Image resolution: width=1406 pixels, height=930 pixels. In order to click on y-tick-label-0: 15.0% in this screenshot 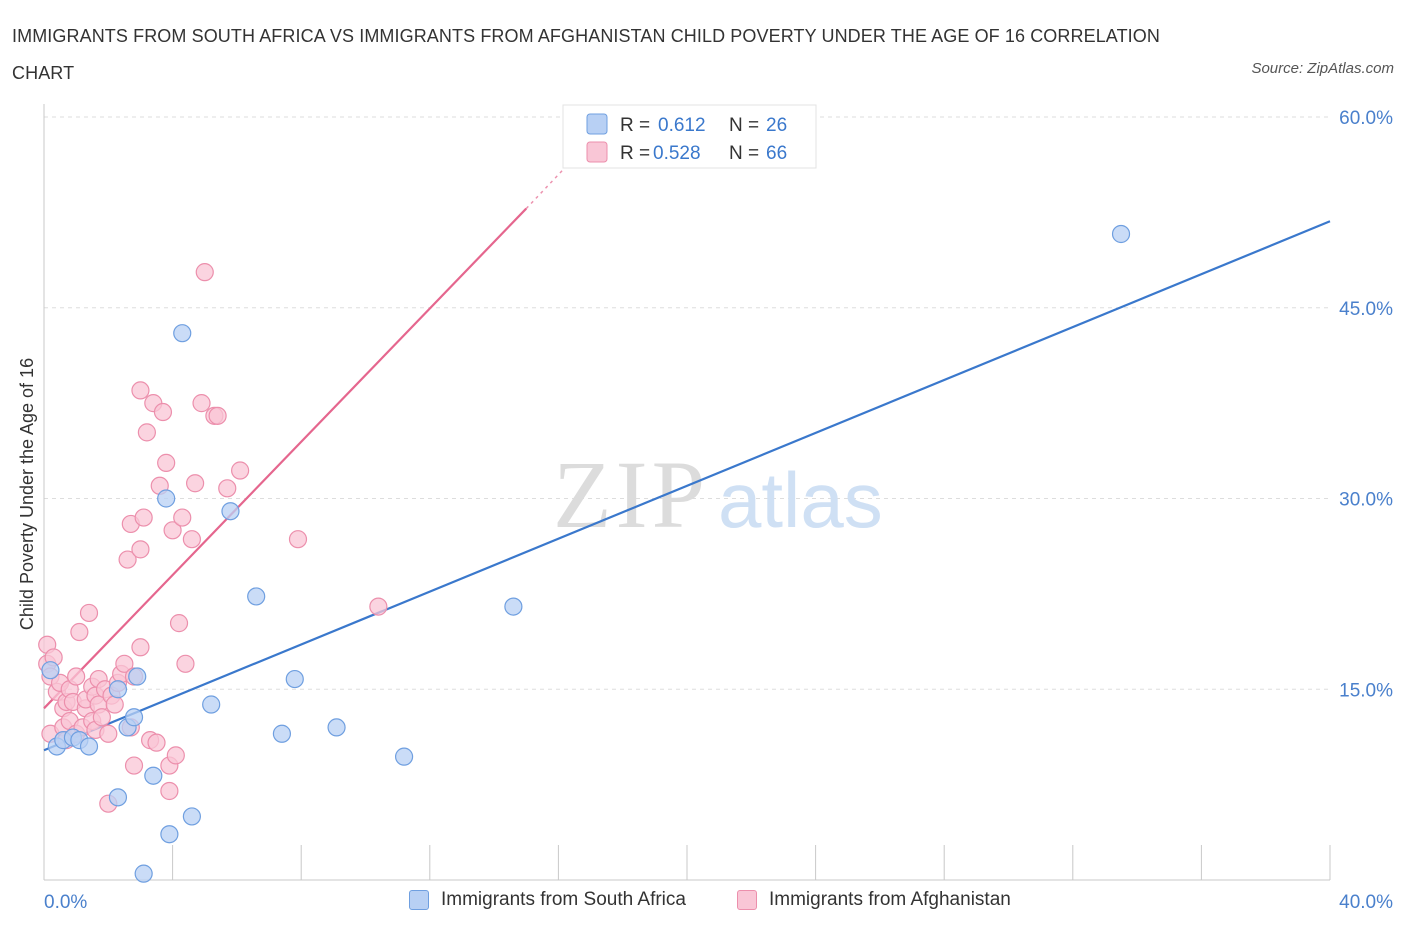, I will do `click(1366, 690)`.